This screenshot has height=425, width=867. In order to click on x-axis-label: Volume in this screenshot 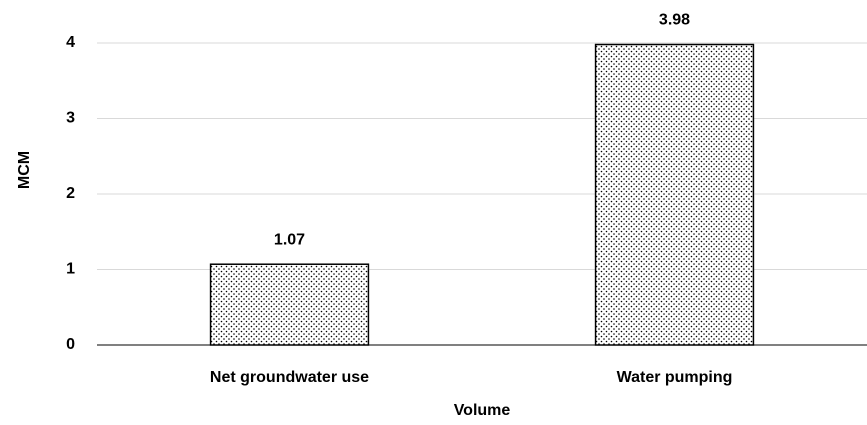, I will do `click(482, 410)`.